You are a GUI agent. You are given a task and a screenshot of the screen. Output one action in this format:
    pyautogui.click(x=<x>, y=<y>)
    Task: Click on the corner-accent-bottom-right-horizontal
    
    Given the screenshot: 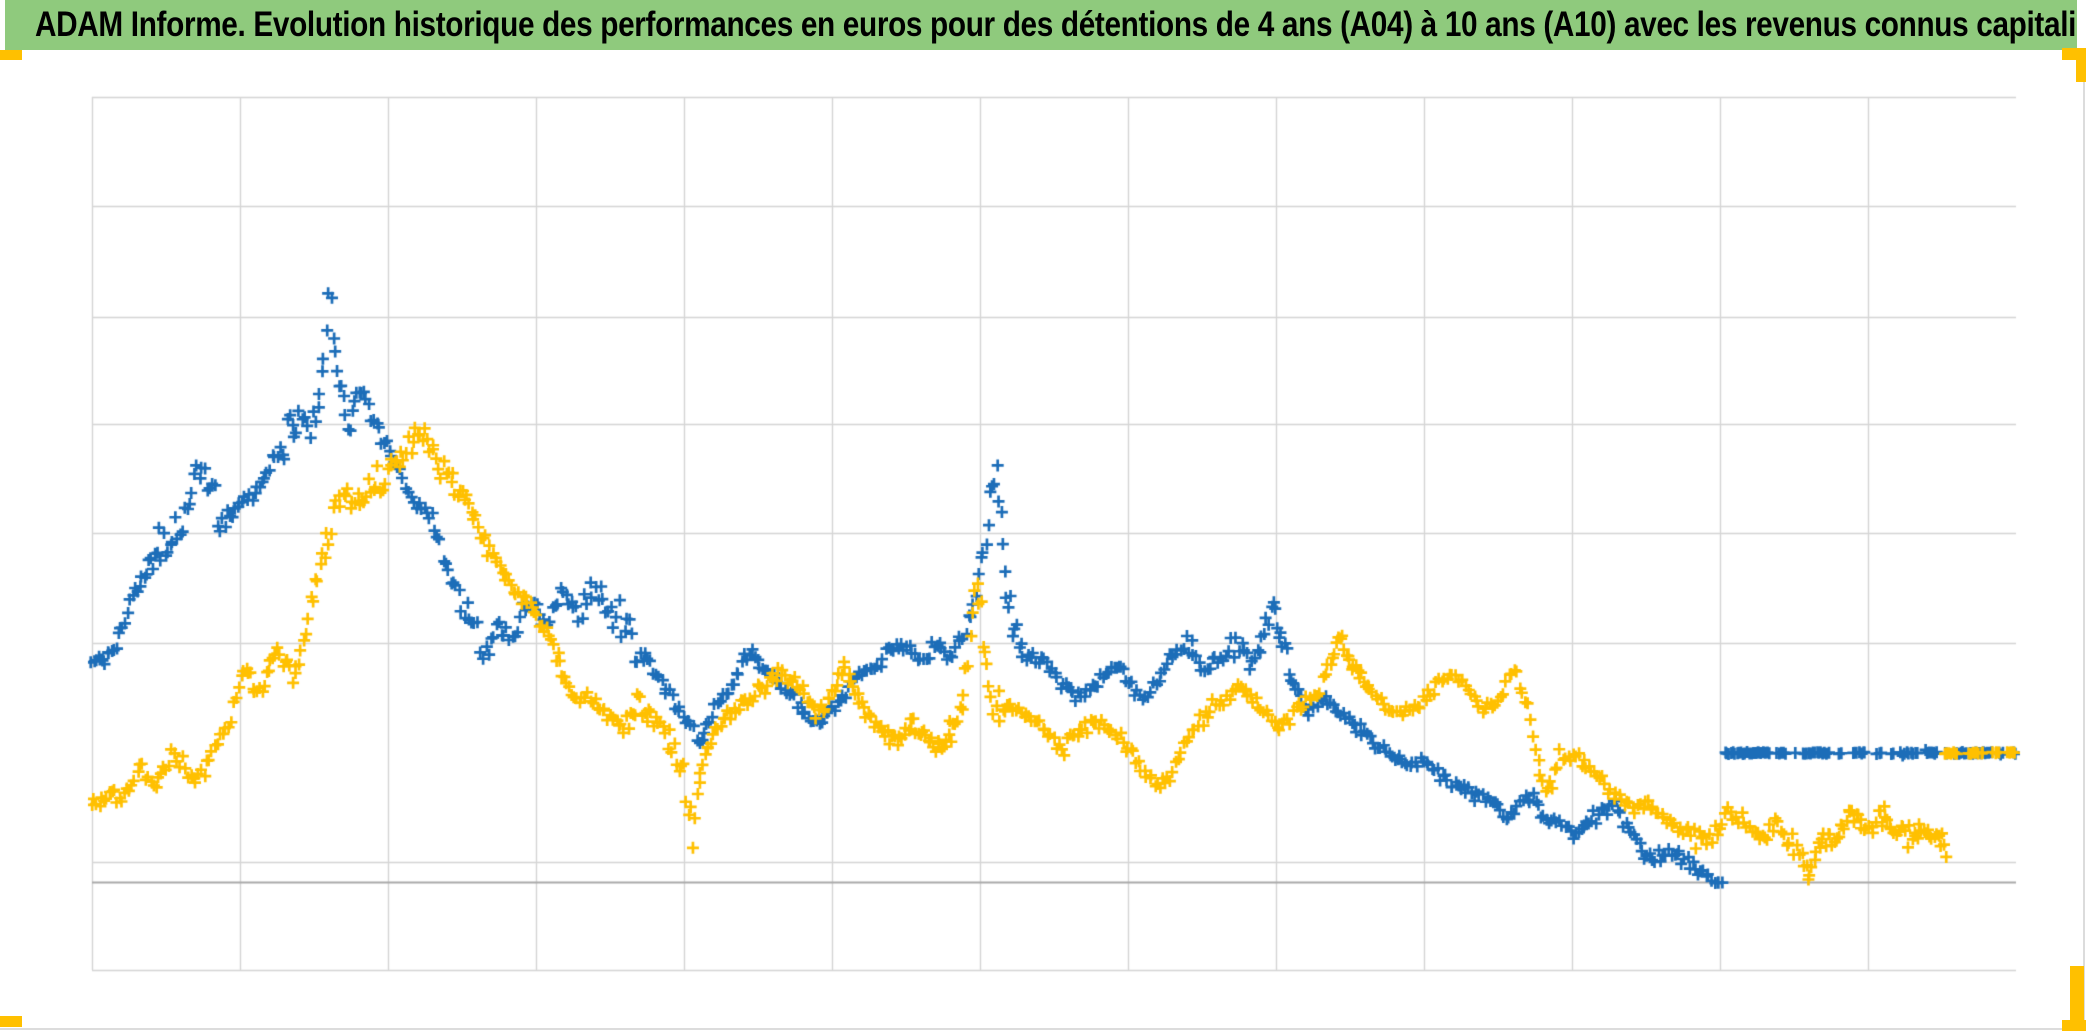 What is the action you would take?
    pyautogui.click(x=2074, y=1025)
    